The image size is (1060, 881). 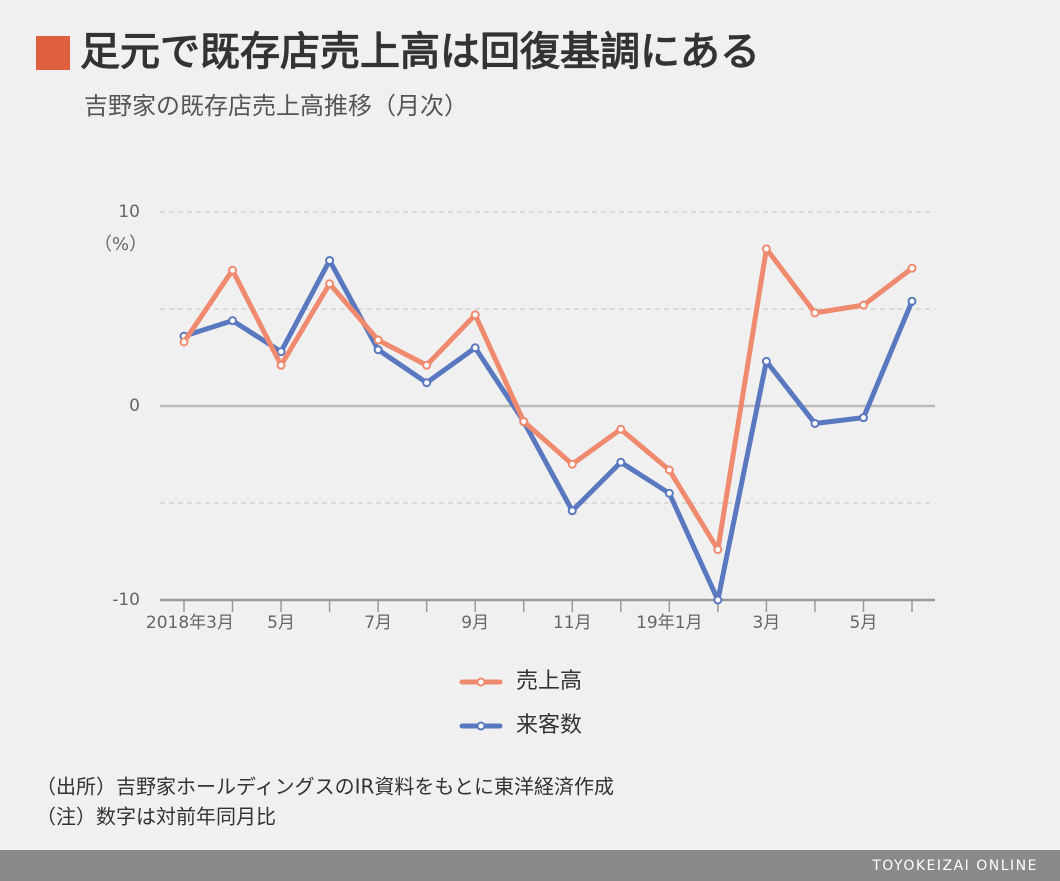 What do you see at coordinates (190, 623) in the screenshot?
I see `x-tick-label: 2018年3月` at bounding box center [190, 623].